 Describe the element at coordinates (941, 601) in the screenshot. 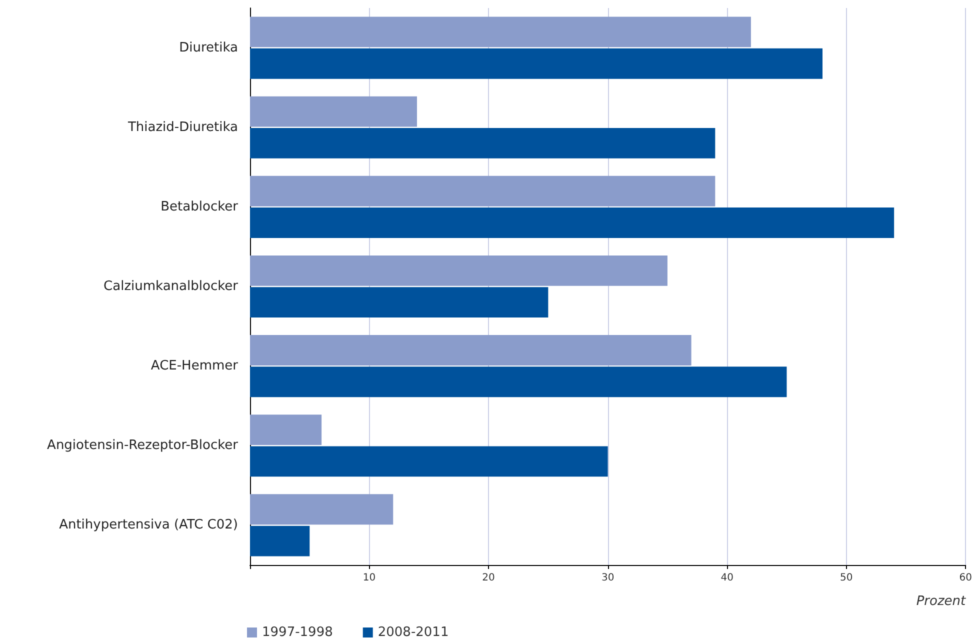

I see `x-axis-title: Prozent` at that location.